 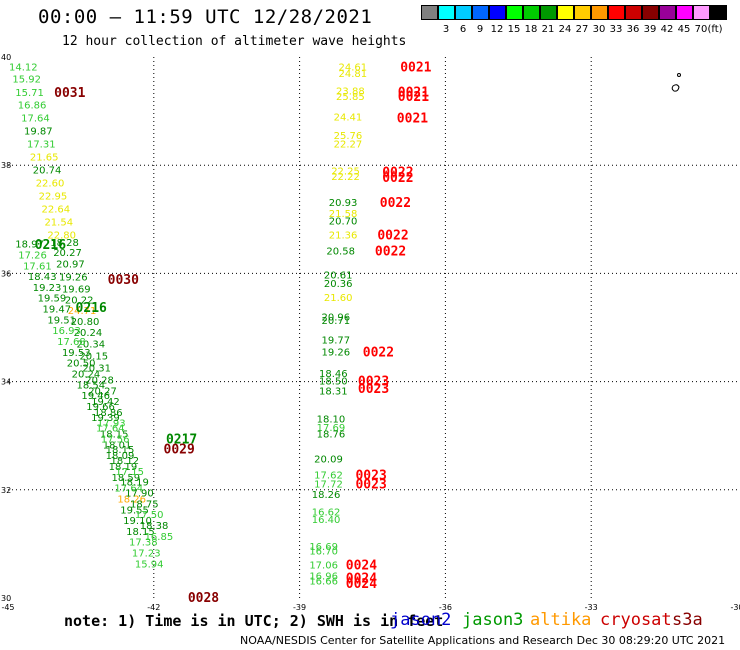 What do you see at coordinates (143, 543) in the screenshot?
I see `swh-value: 17.38` at bounding box center [143, 543].